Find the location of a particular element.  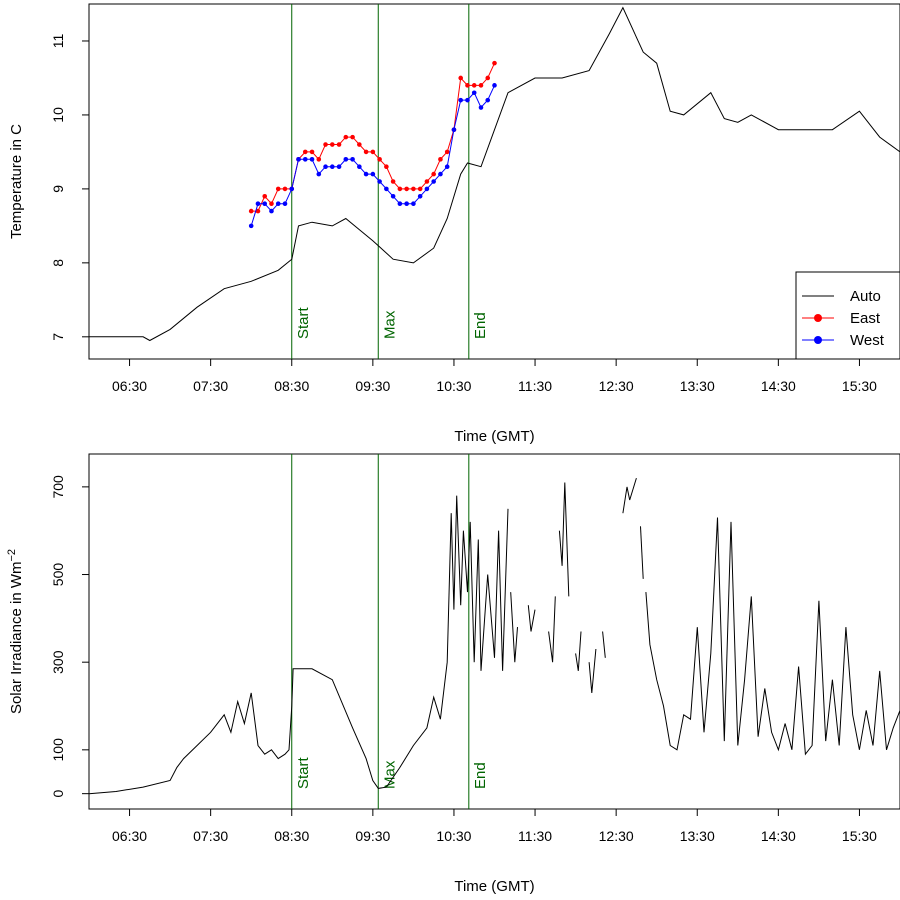

y-tick-label: 8 is located at coordinates (58, 263).